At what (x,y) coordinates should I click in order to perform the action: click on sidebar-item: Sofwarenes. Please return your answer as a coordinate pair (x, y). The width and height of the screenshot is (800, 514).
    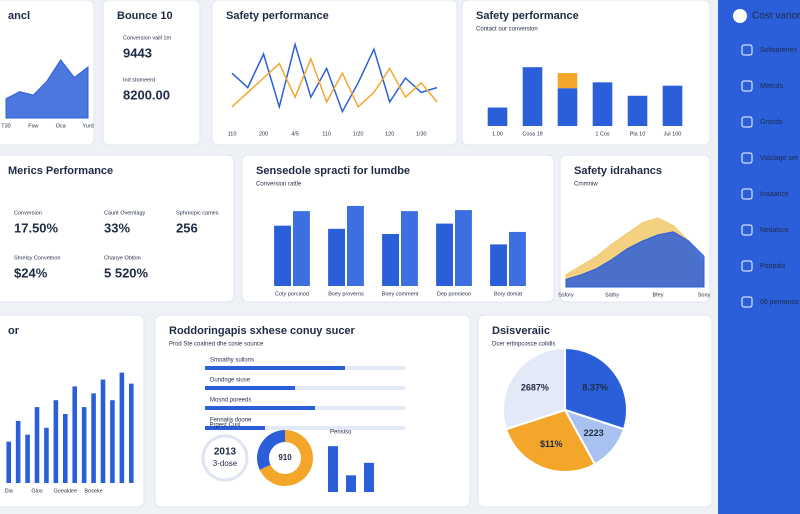
    Looking at the image, I should click on (778, 50).